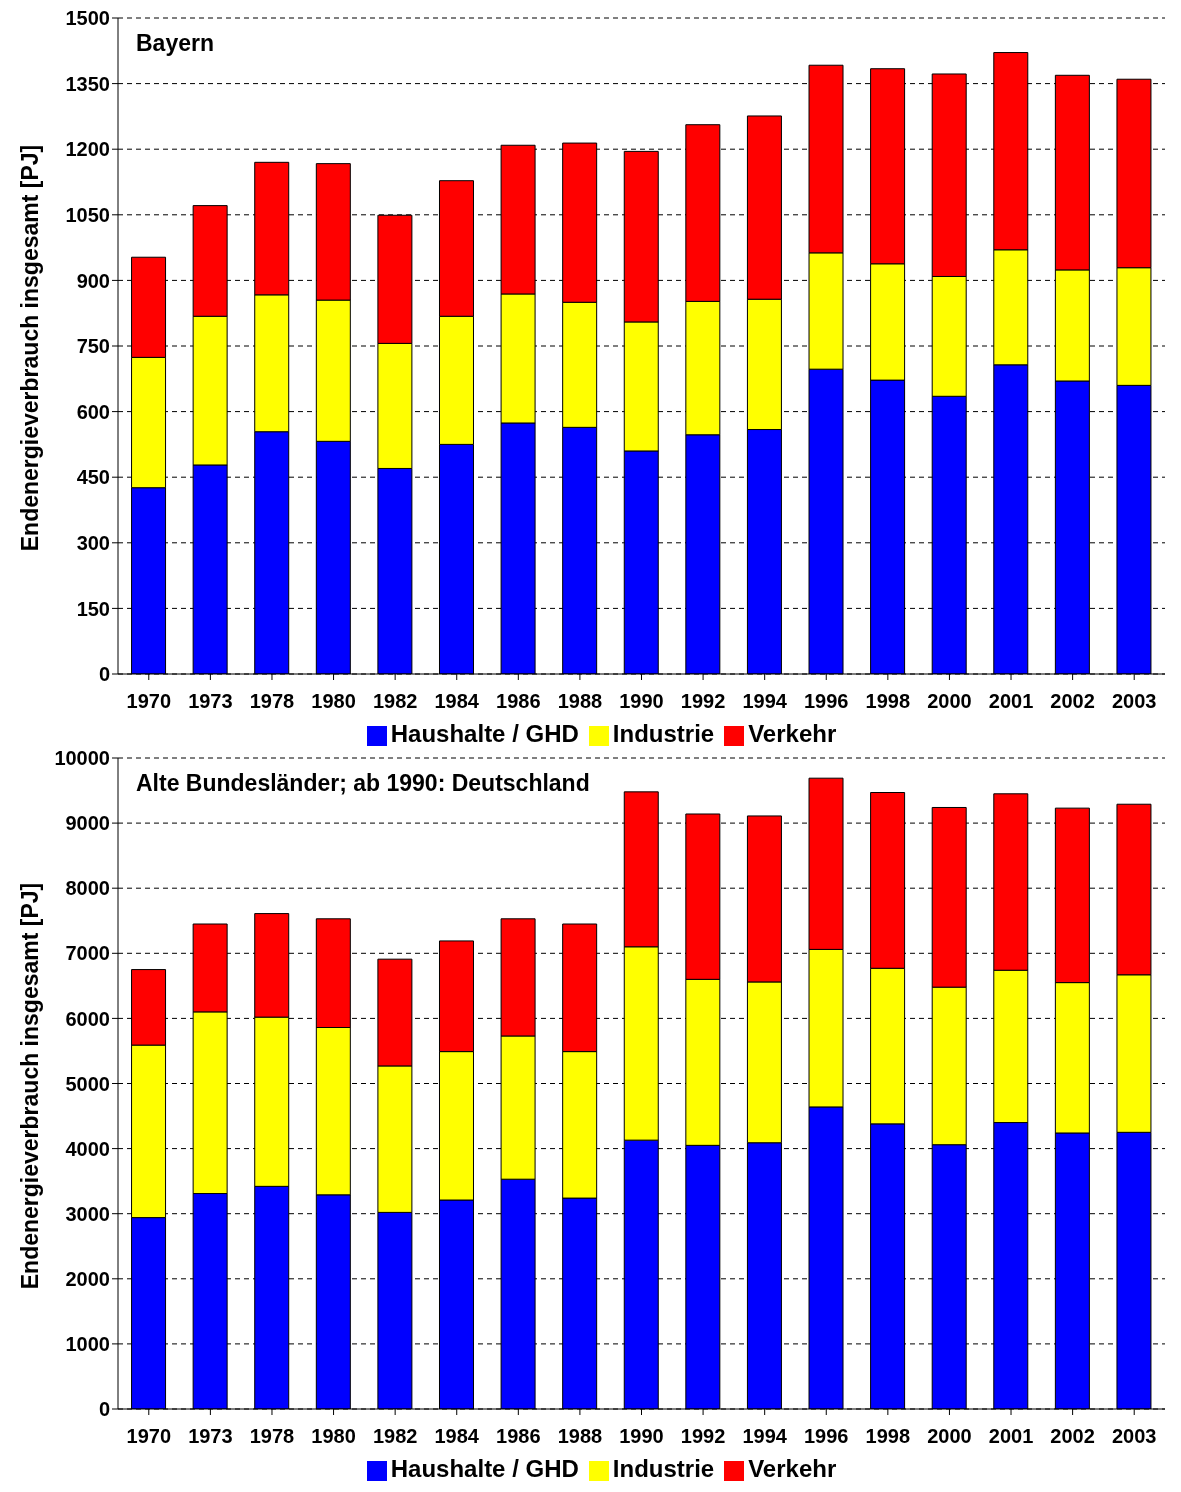  Describe the element at coordinates (93, 608) in the screenshot. I see `y-tick-label: 150` at that location.